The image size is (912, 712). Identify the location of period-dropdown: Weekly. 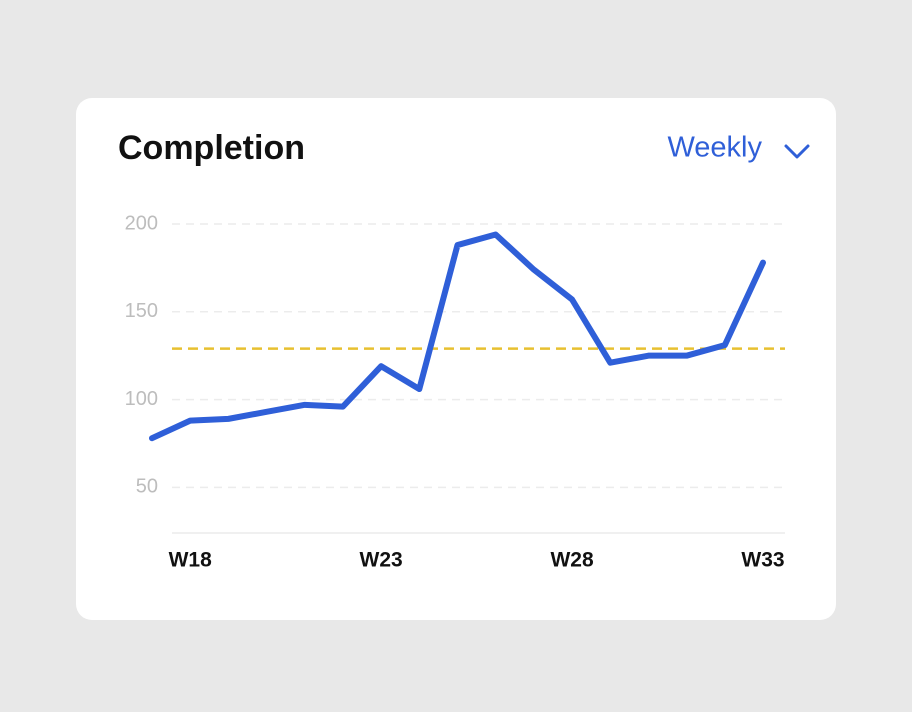
(738, 148).